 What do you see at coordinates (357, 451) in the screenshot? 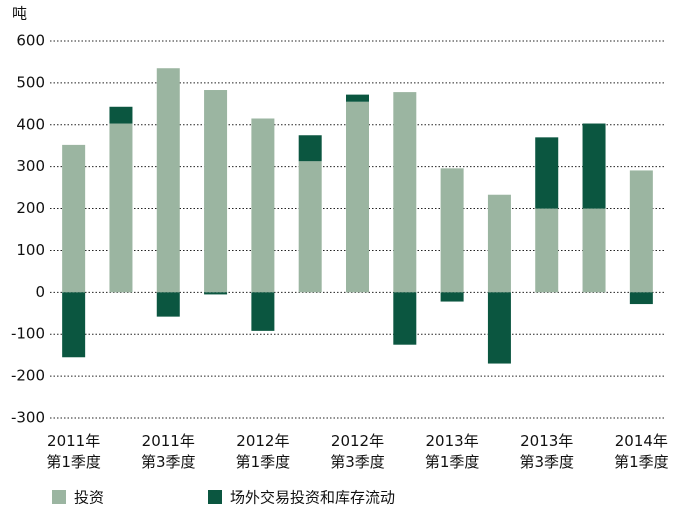
I see `x-tick-label: 2012年第3季度` at bounding box center [357, 451].